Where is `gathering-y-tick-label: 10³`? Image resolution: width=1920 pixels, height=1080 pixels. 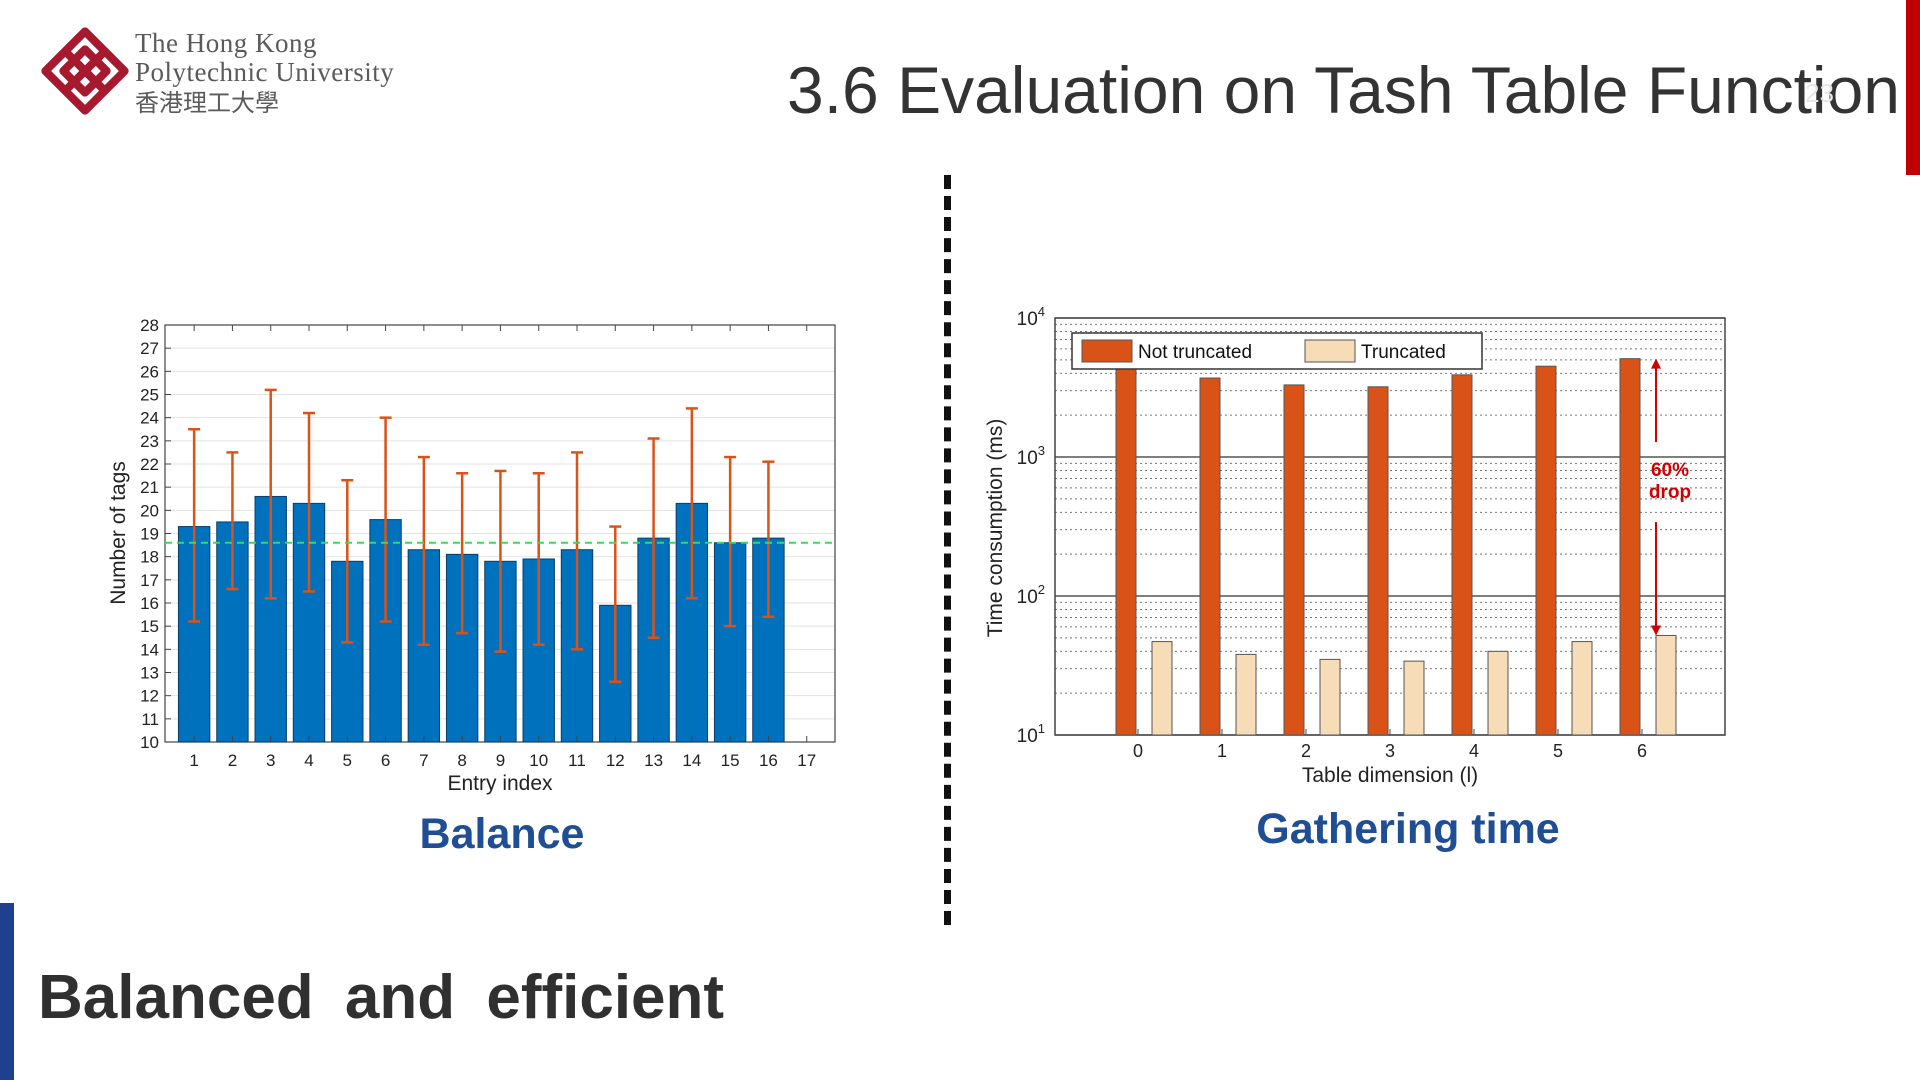 gathering-y-tick-label: 10³ is located at coordinates (1031, 456).